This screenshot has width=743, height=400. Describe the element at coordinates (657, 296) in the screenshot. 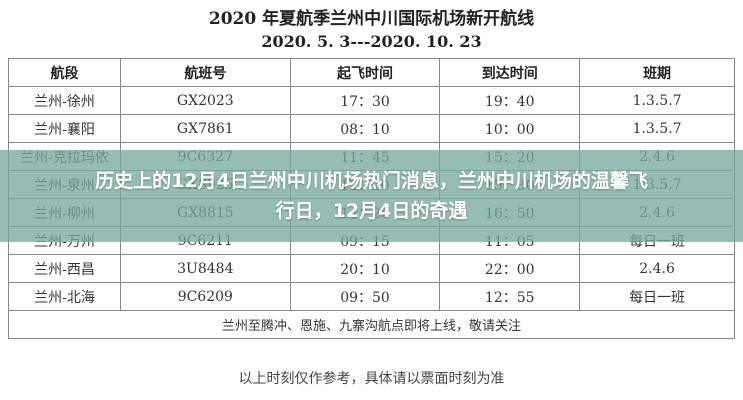

I see `table-cell: 每日一班` at that location.